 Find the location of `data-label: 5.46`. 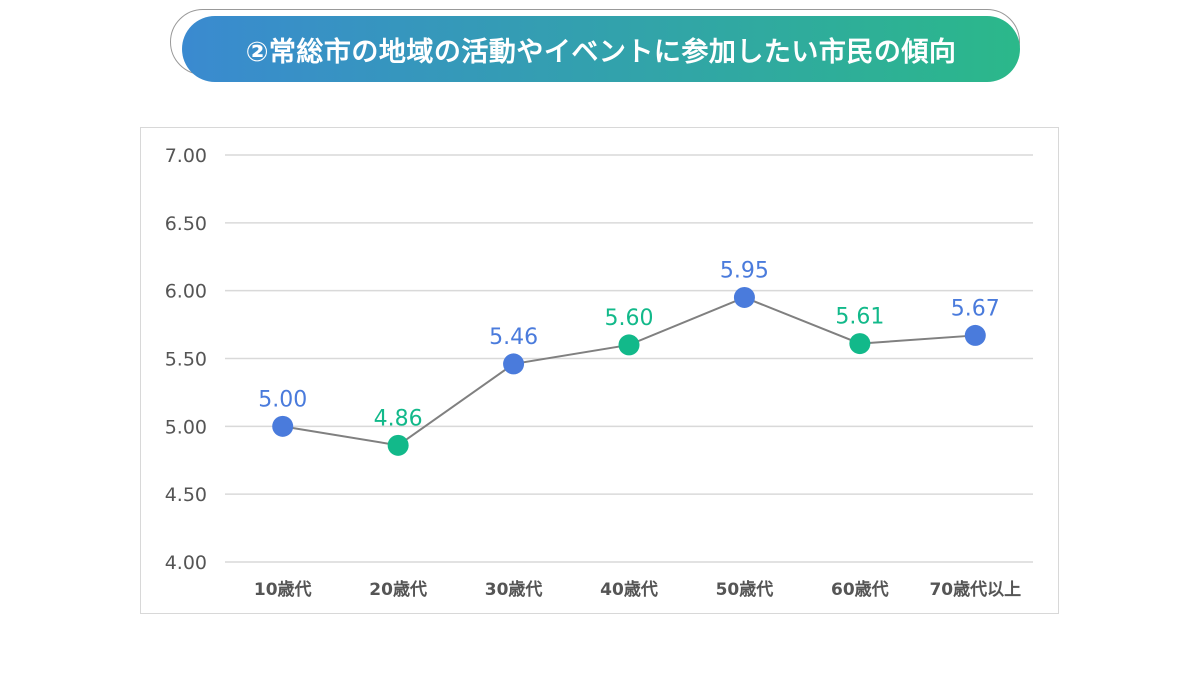

data-label: 5.46 is located at coordinates (513, 337).